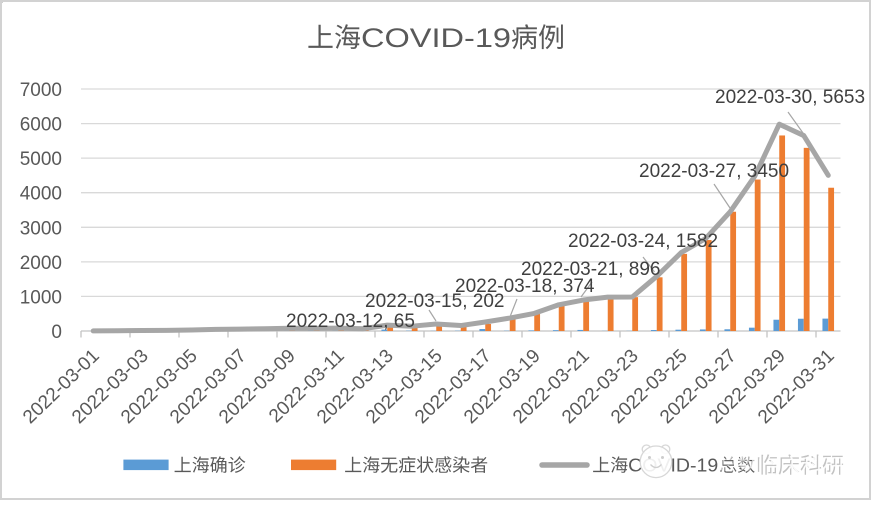  Describe the element at coordinates (590, 269) in the screenshot. I see `svg-text: 2022-03-21, 896` at that location.